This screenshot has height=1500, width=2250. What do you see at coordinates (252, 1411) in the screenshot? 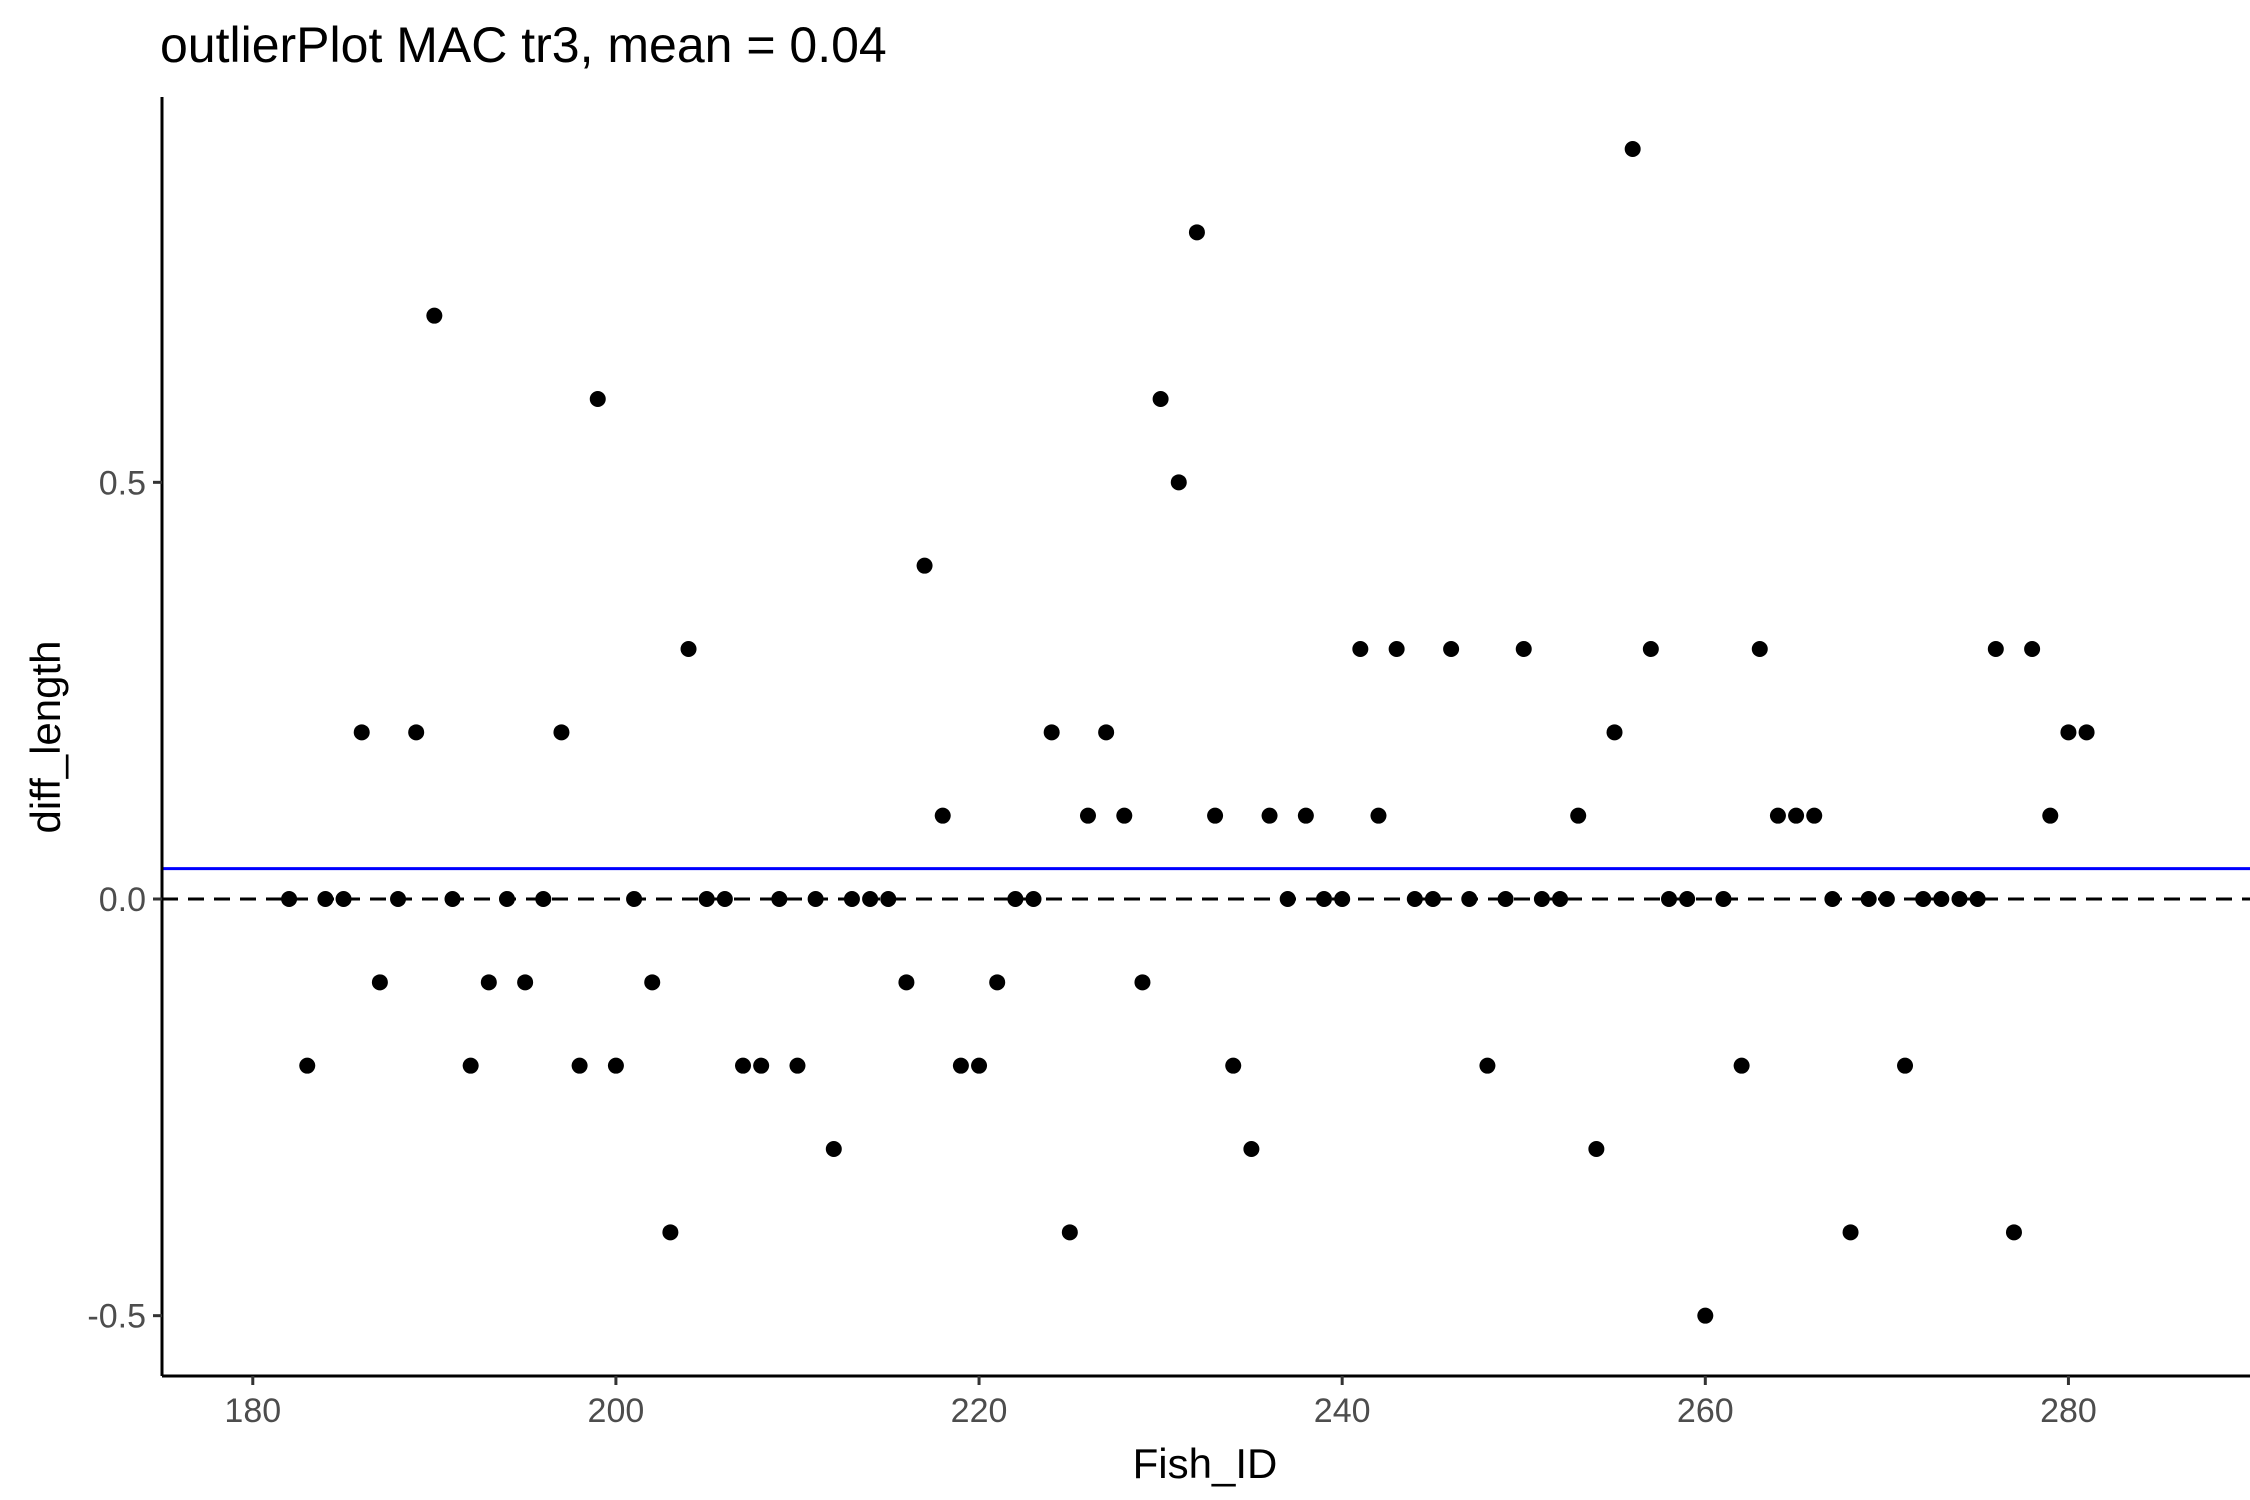
I see `x-tick-label: 180` at bounding box center [252, 1411].